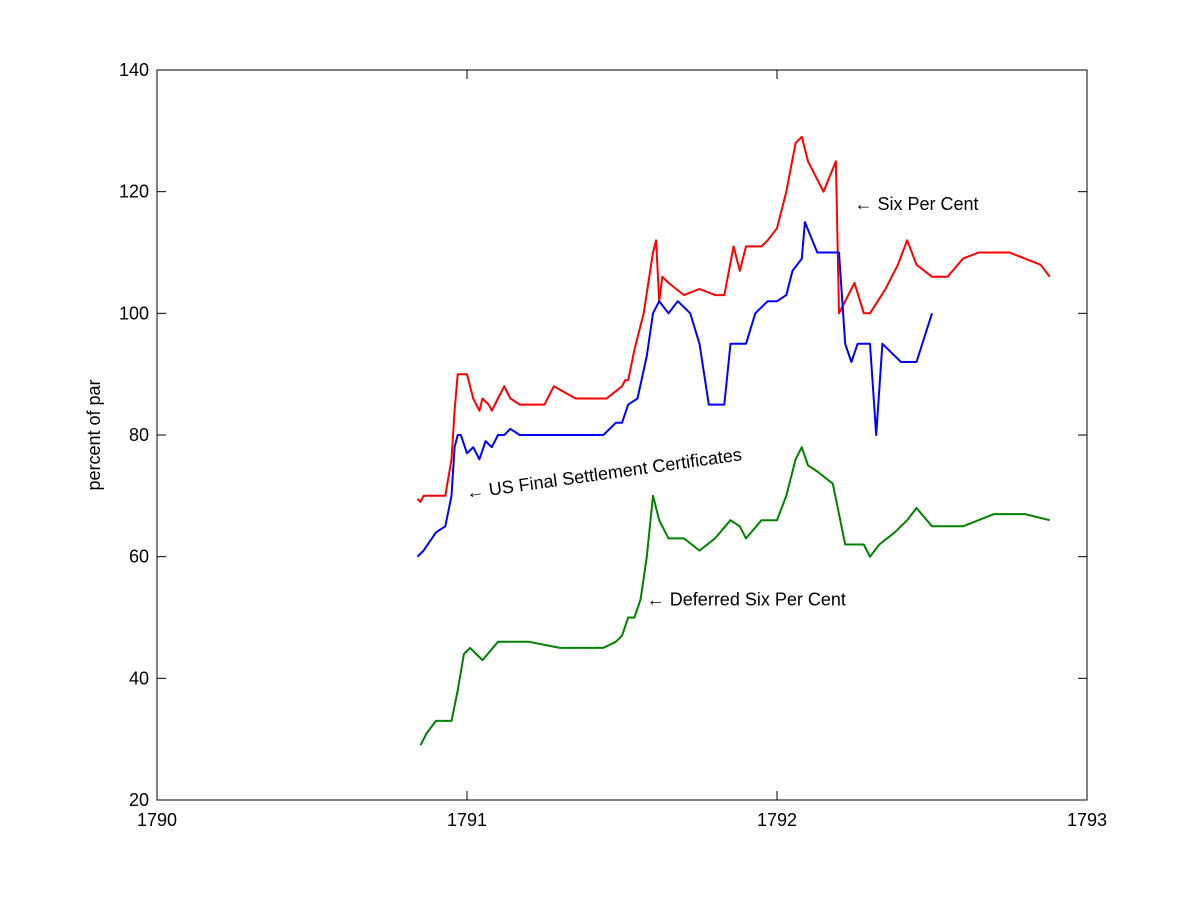 This screenshot has width=1200, height=900. I want to click on x-tick-label-1791: 1791, so click(467, 820).